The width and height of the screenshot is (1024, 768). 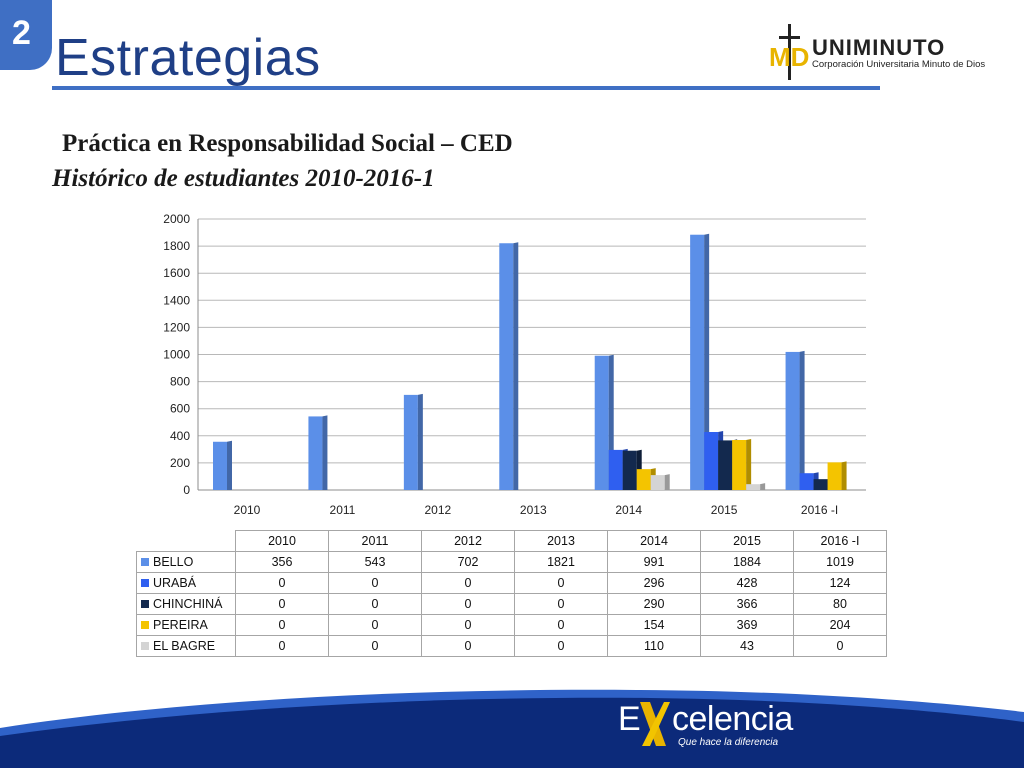 I want to click on table-row: CHINCHINÁ 0 0 0 0 290 366 80, so click(x=511, y=604).